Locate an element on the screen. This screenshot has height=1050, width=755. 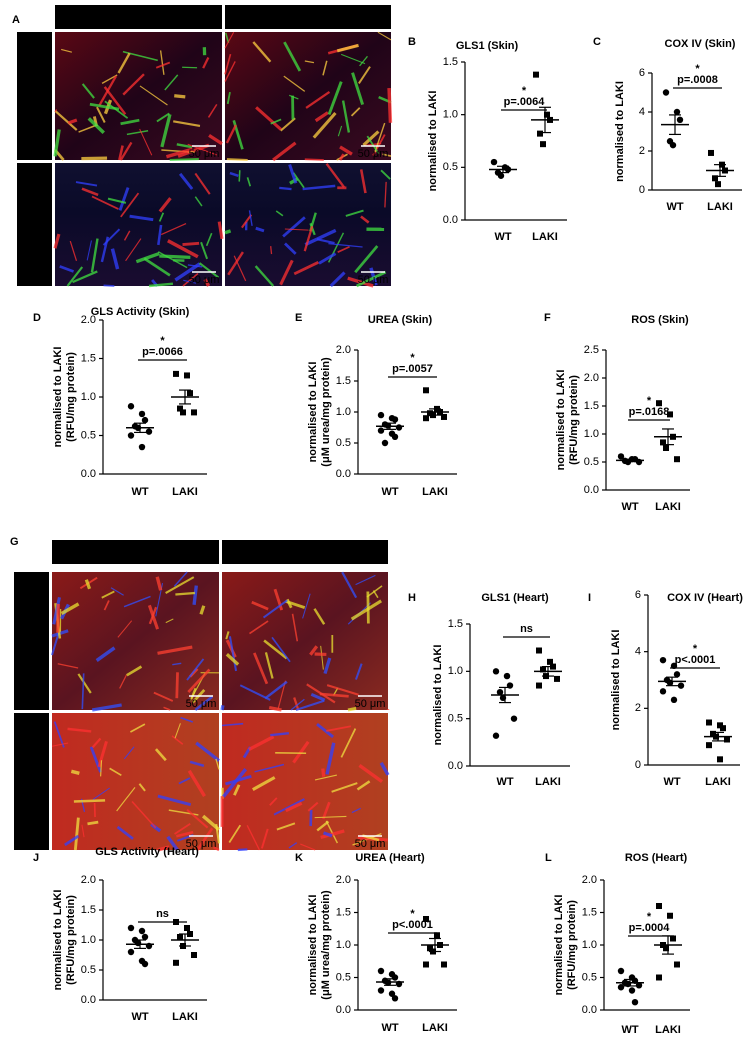
column-header is located at coordinates (135, 552).